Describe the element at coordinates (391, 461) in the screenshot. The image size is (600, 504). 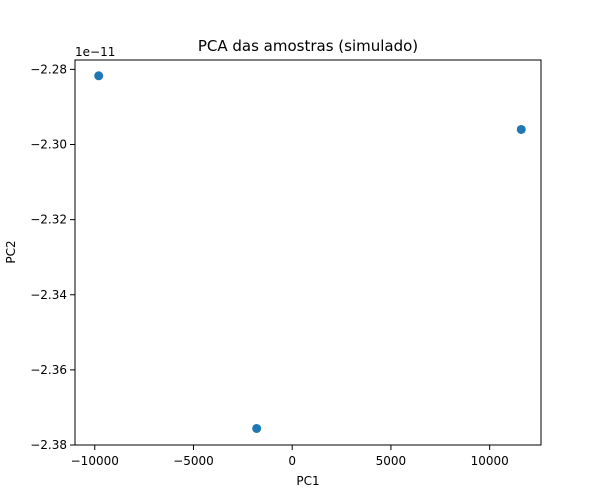
I see `x-tick-label: 5000` at that location.